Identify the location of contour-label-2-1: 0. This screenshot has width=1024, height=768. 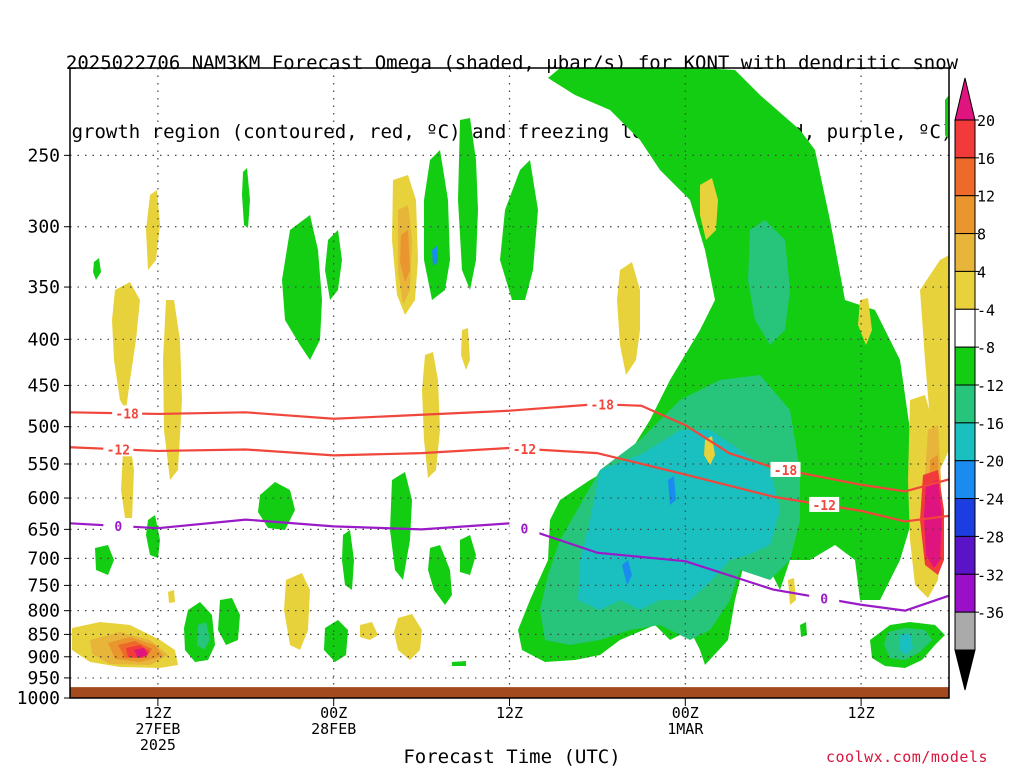
(525, 529).